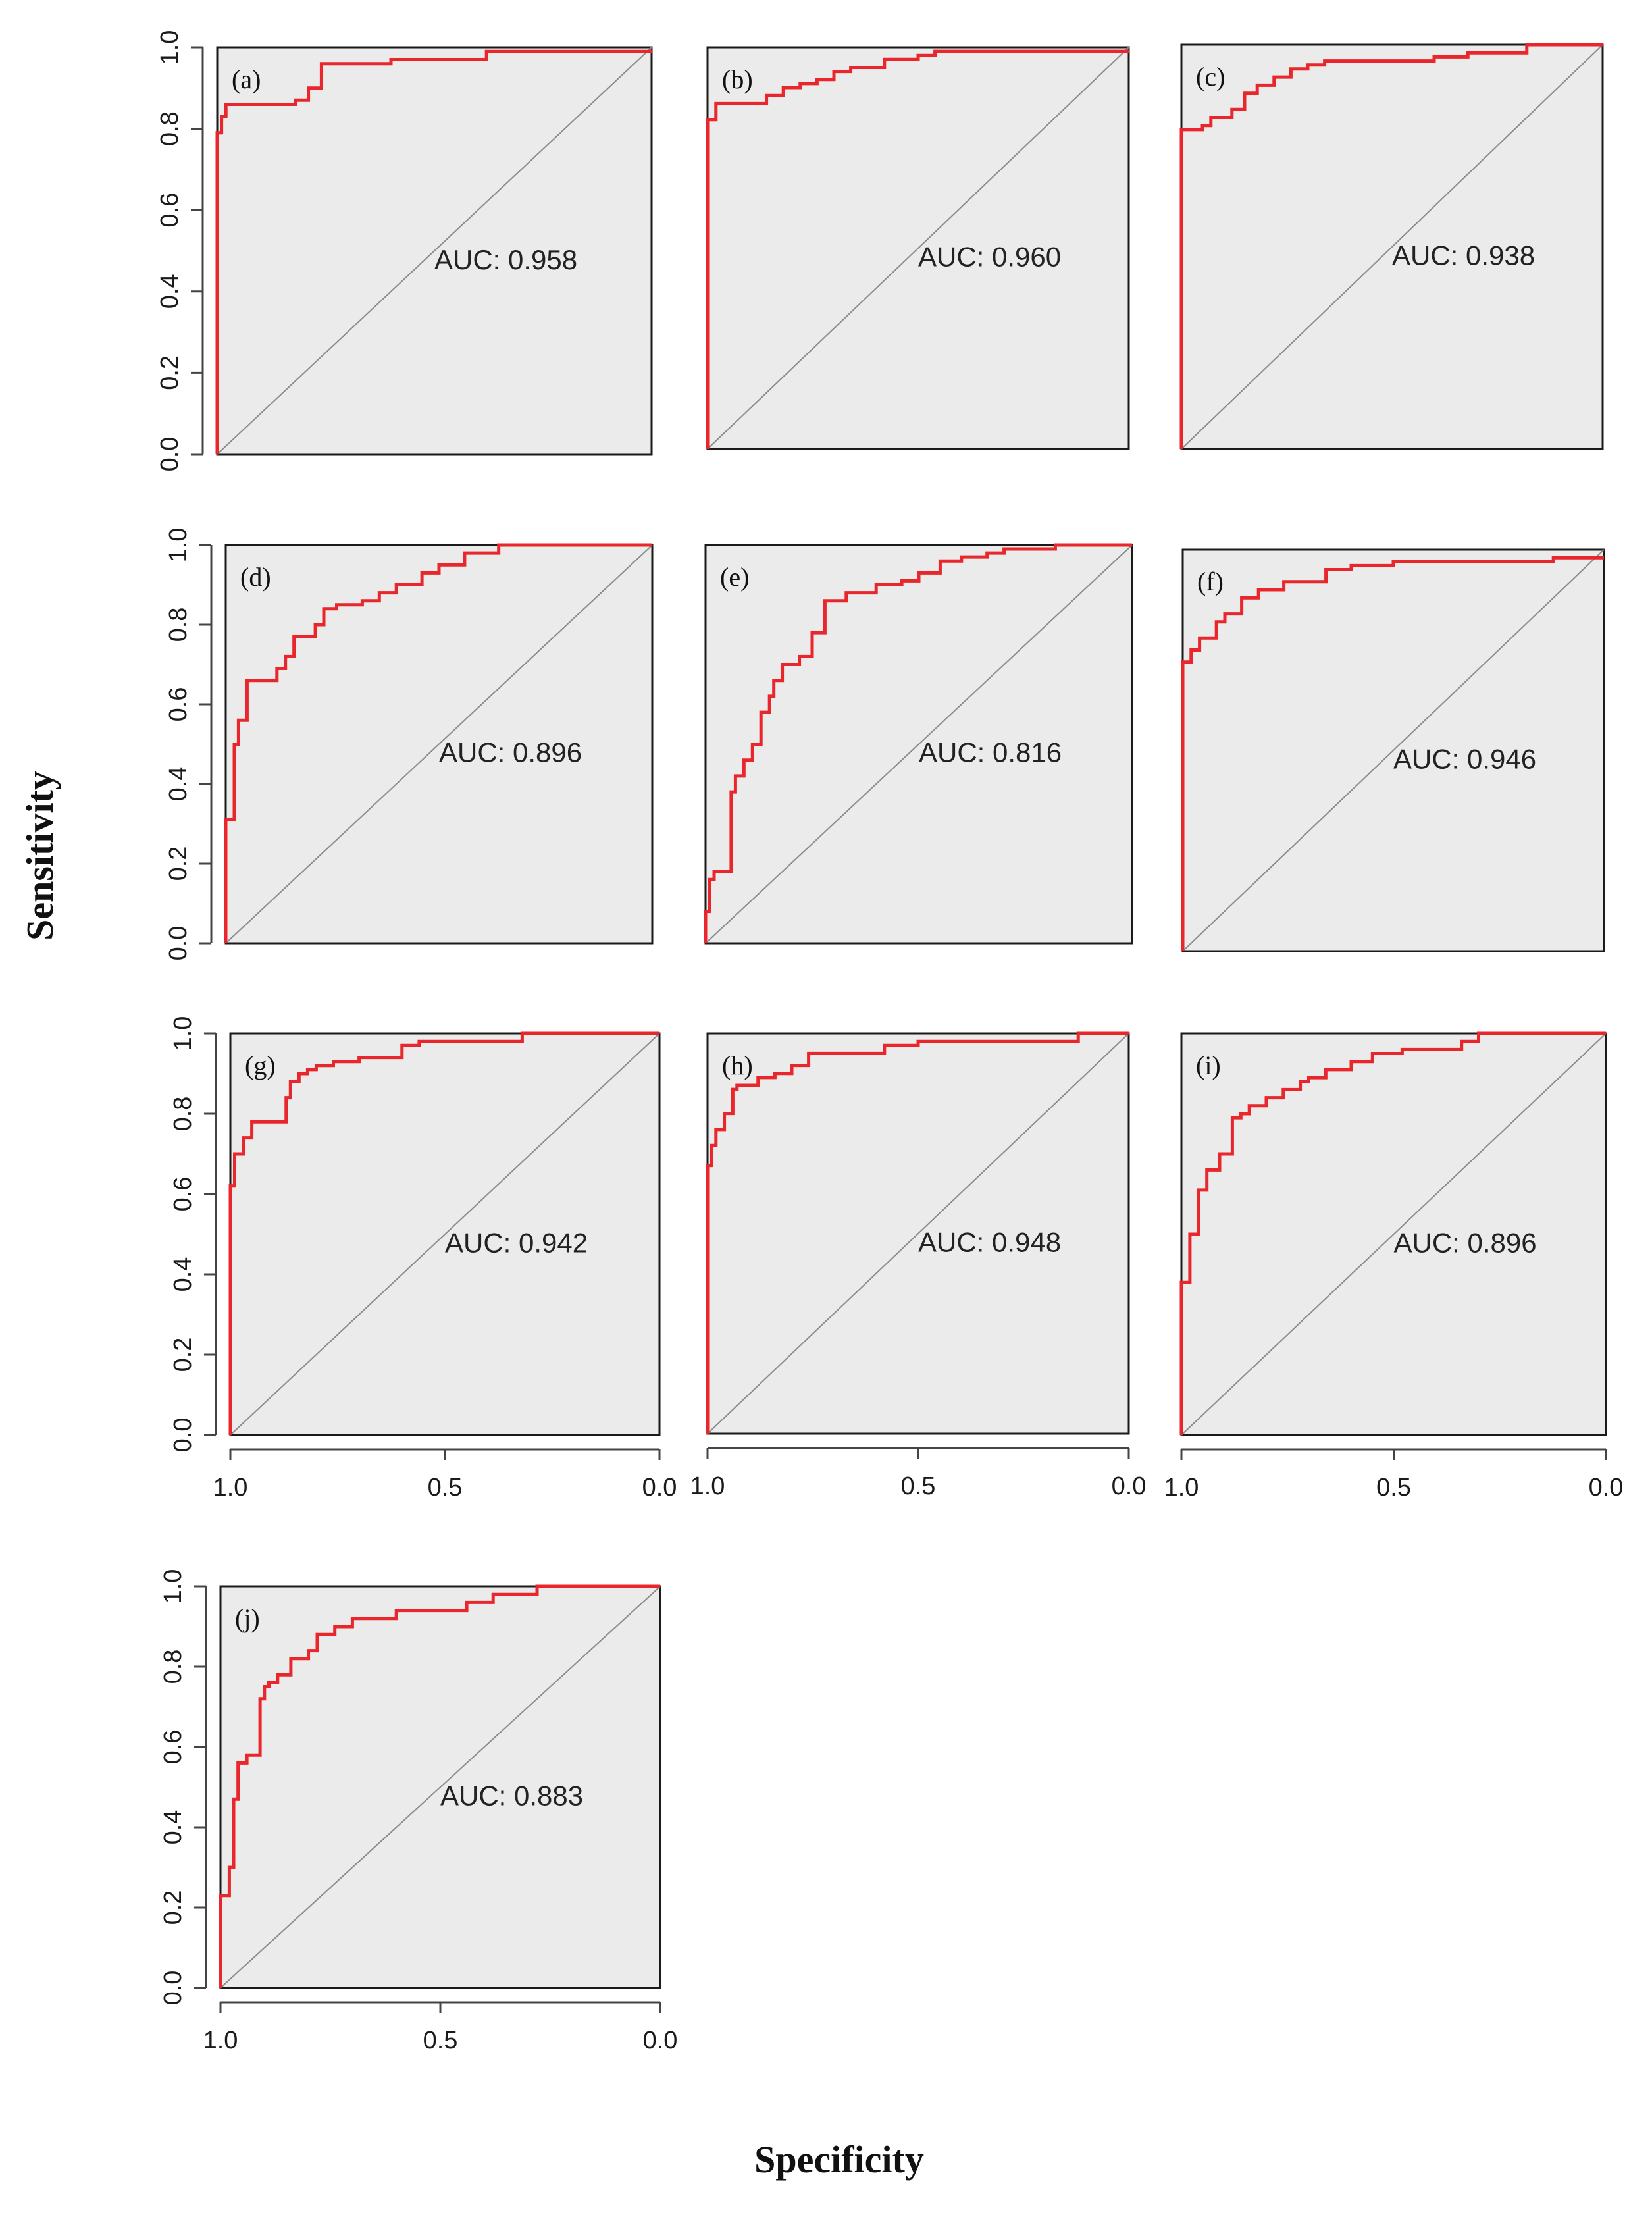 The image size is (1652, 2215). What do you see at coordinates (260, 1065) in the screenshot?
I see `panel-label: (g)` at bounding box center [260, 1065].